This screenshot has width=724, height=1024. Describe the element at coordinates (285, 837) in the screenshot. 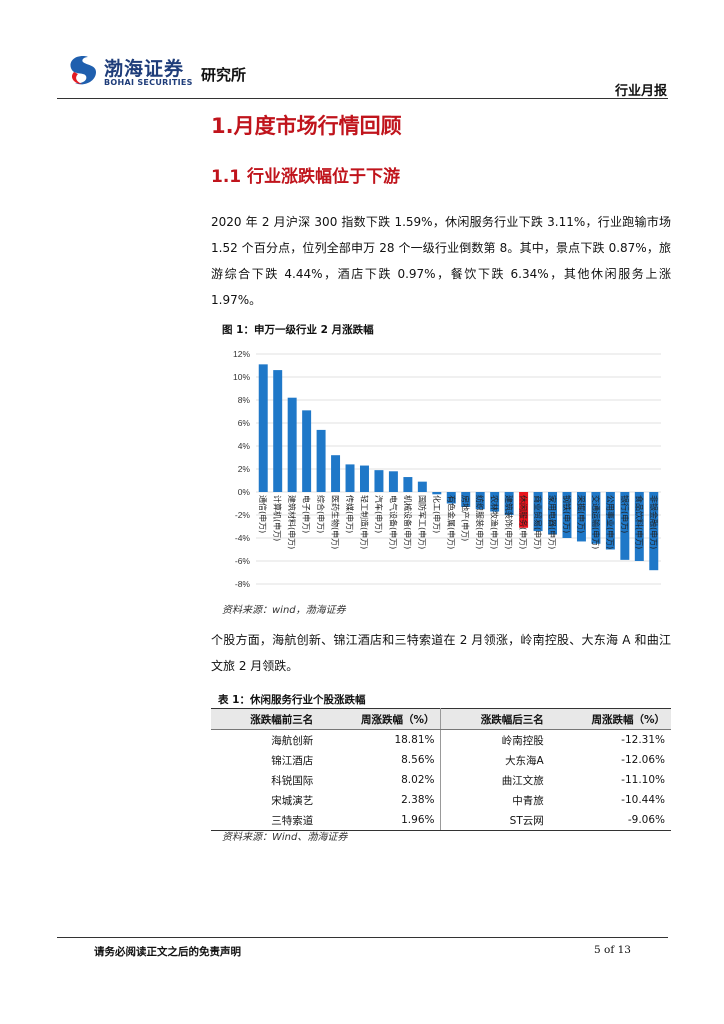

I see `table-source-note: 资料来源：Wind、渤海证券` at that location.